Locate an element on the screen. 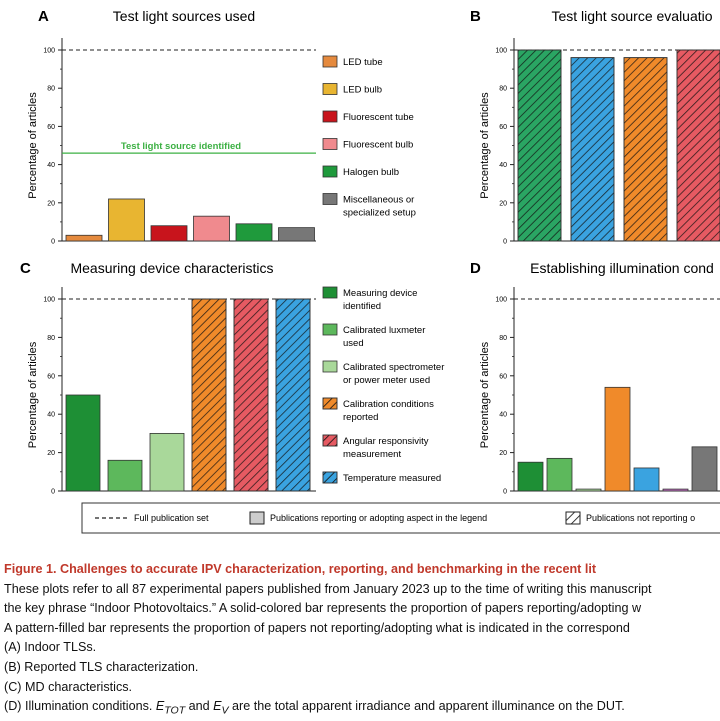 Image resolution: width=720 pixels, height=721 pixels. legend-label: Measuring device identified is located at coordinates (380, 300).